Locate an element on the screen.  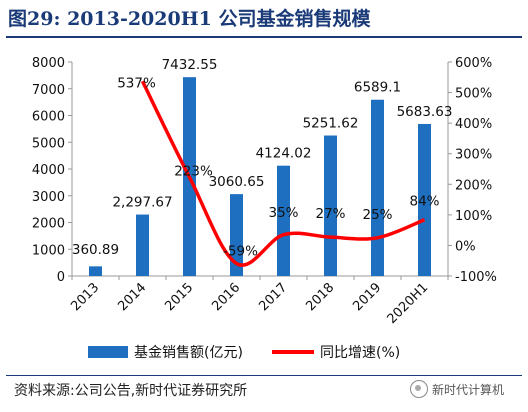
x-tick-label: 2020H1 is located at coordinates (408, 303).